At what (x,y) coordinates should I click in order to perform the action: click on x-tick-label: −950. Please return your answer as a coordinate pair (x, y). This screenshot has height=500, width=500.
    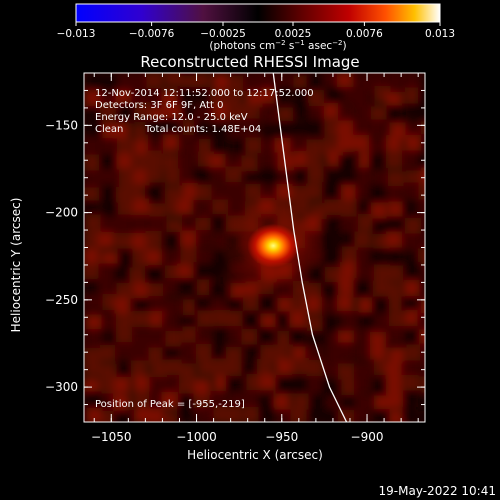
    Looking at the image, I should click on (281, 437).